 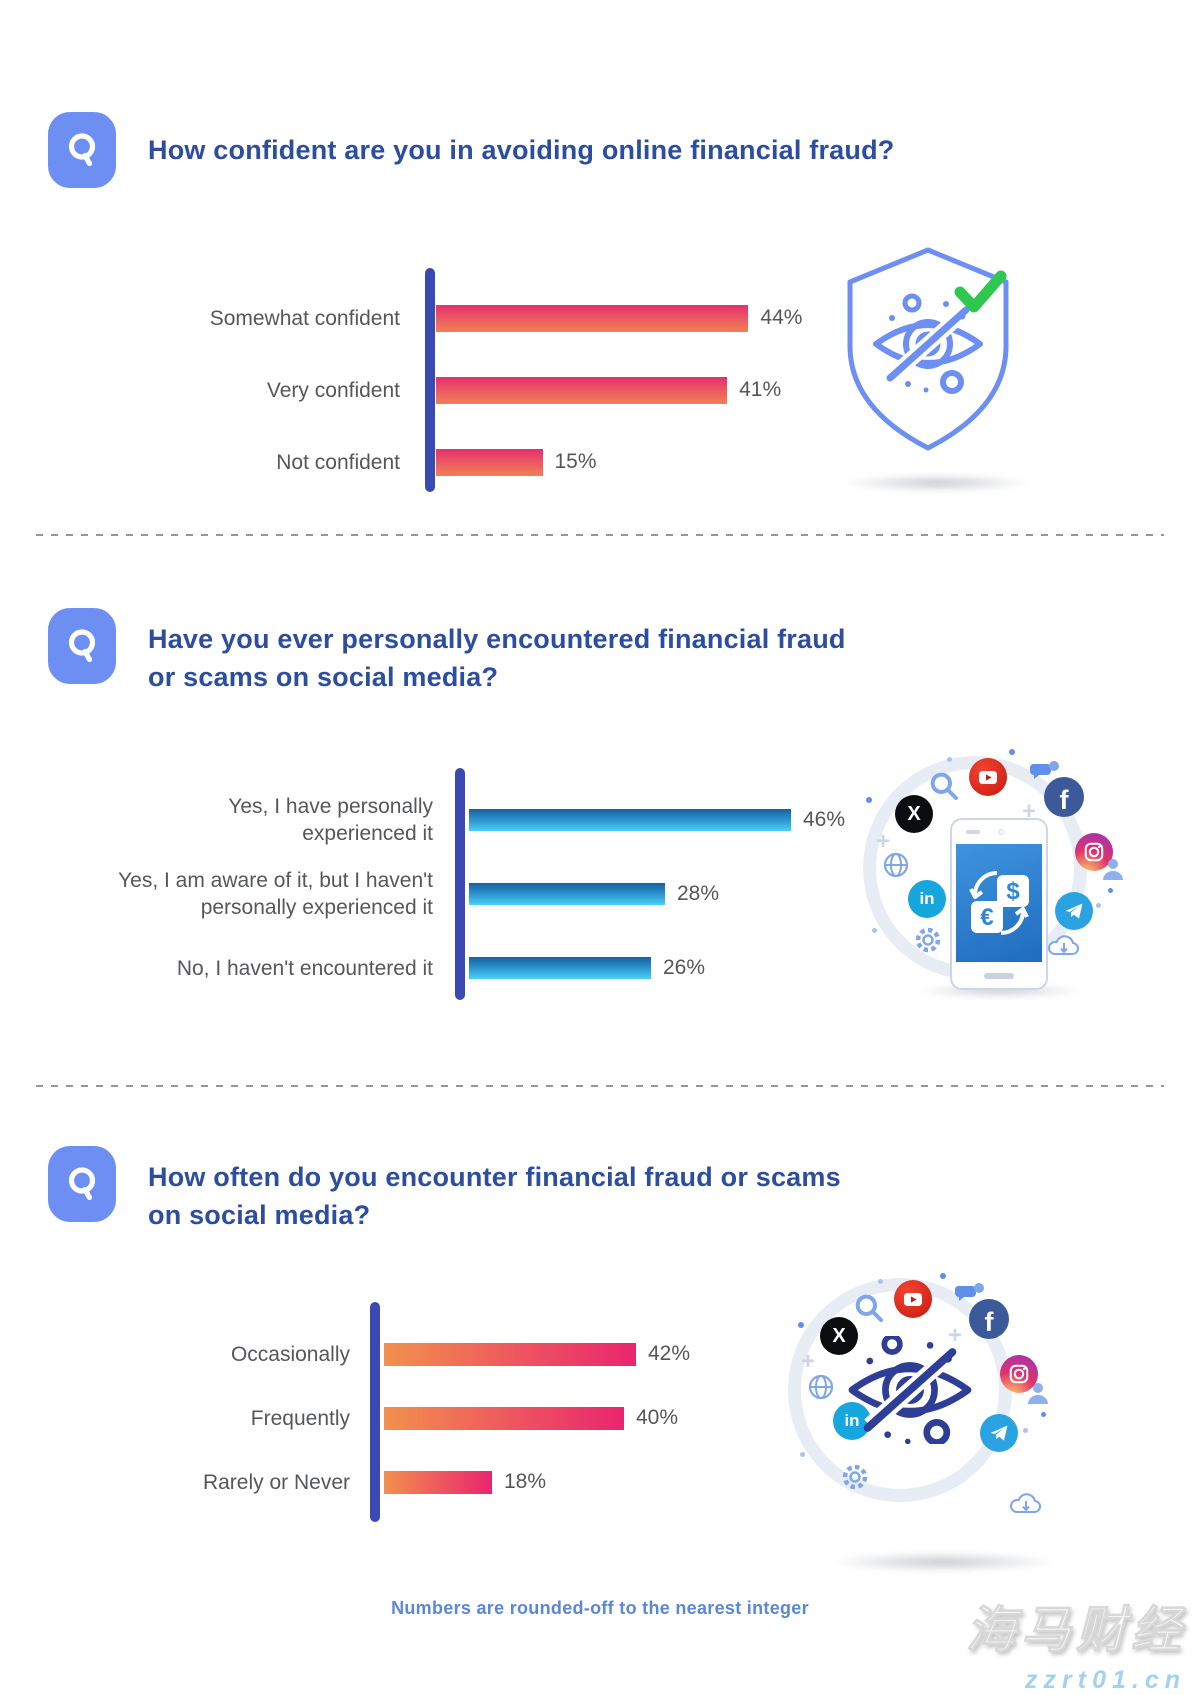 I want to click on bar-track: 44%, so click(x=791, y=318).